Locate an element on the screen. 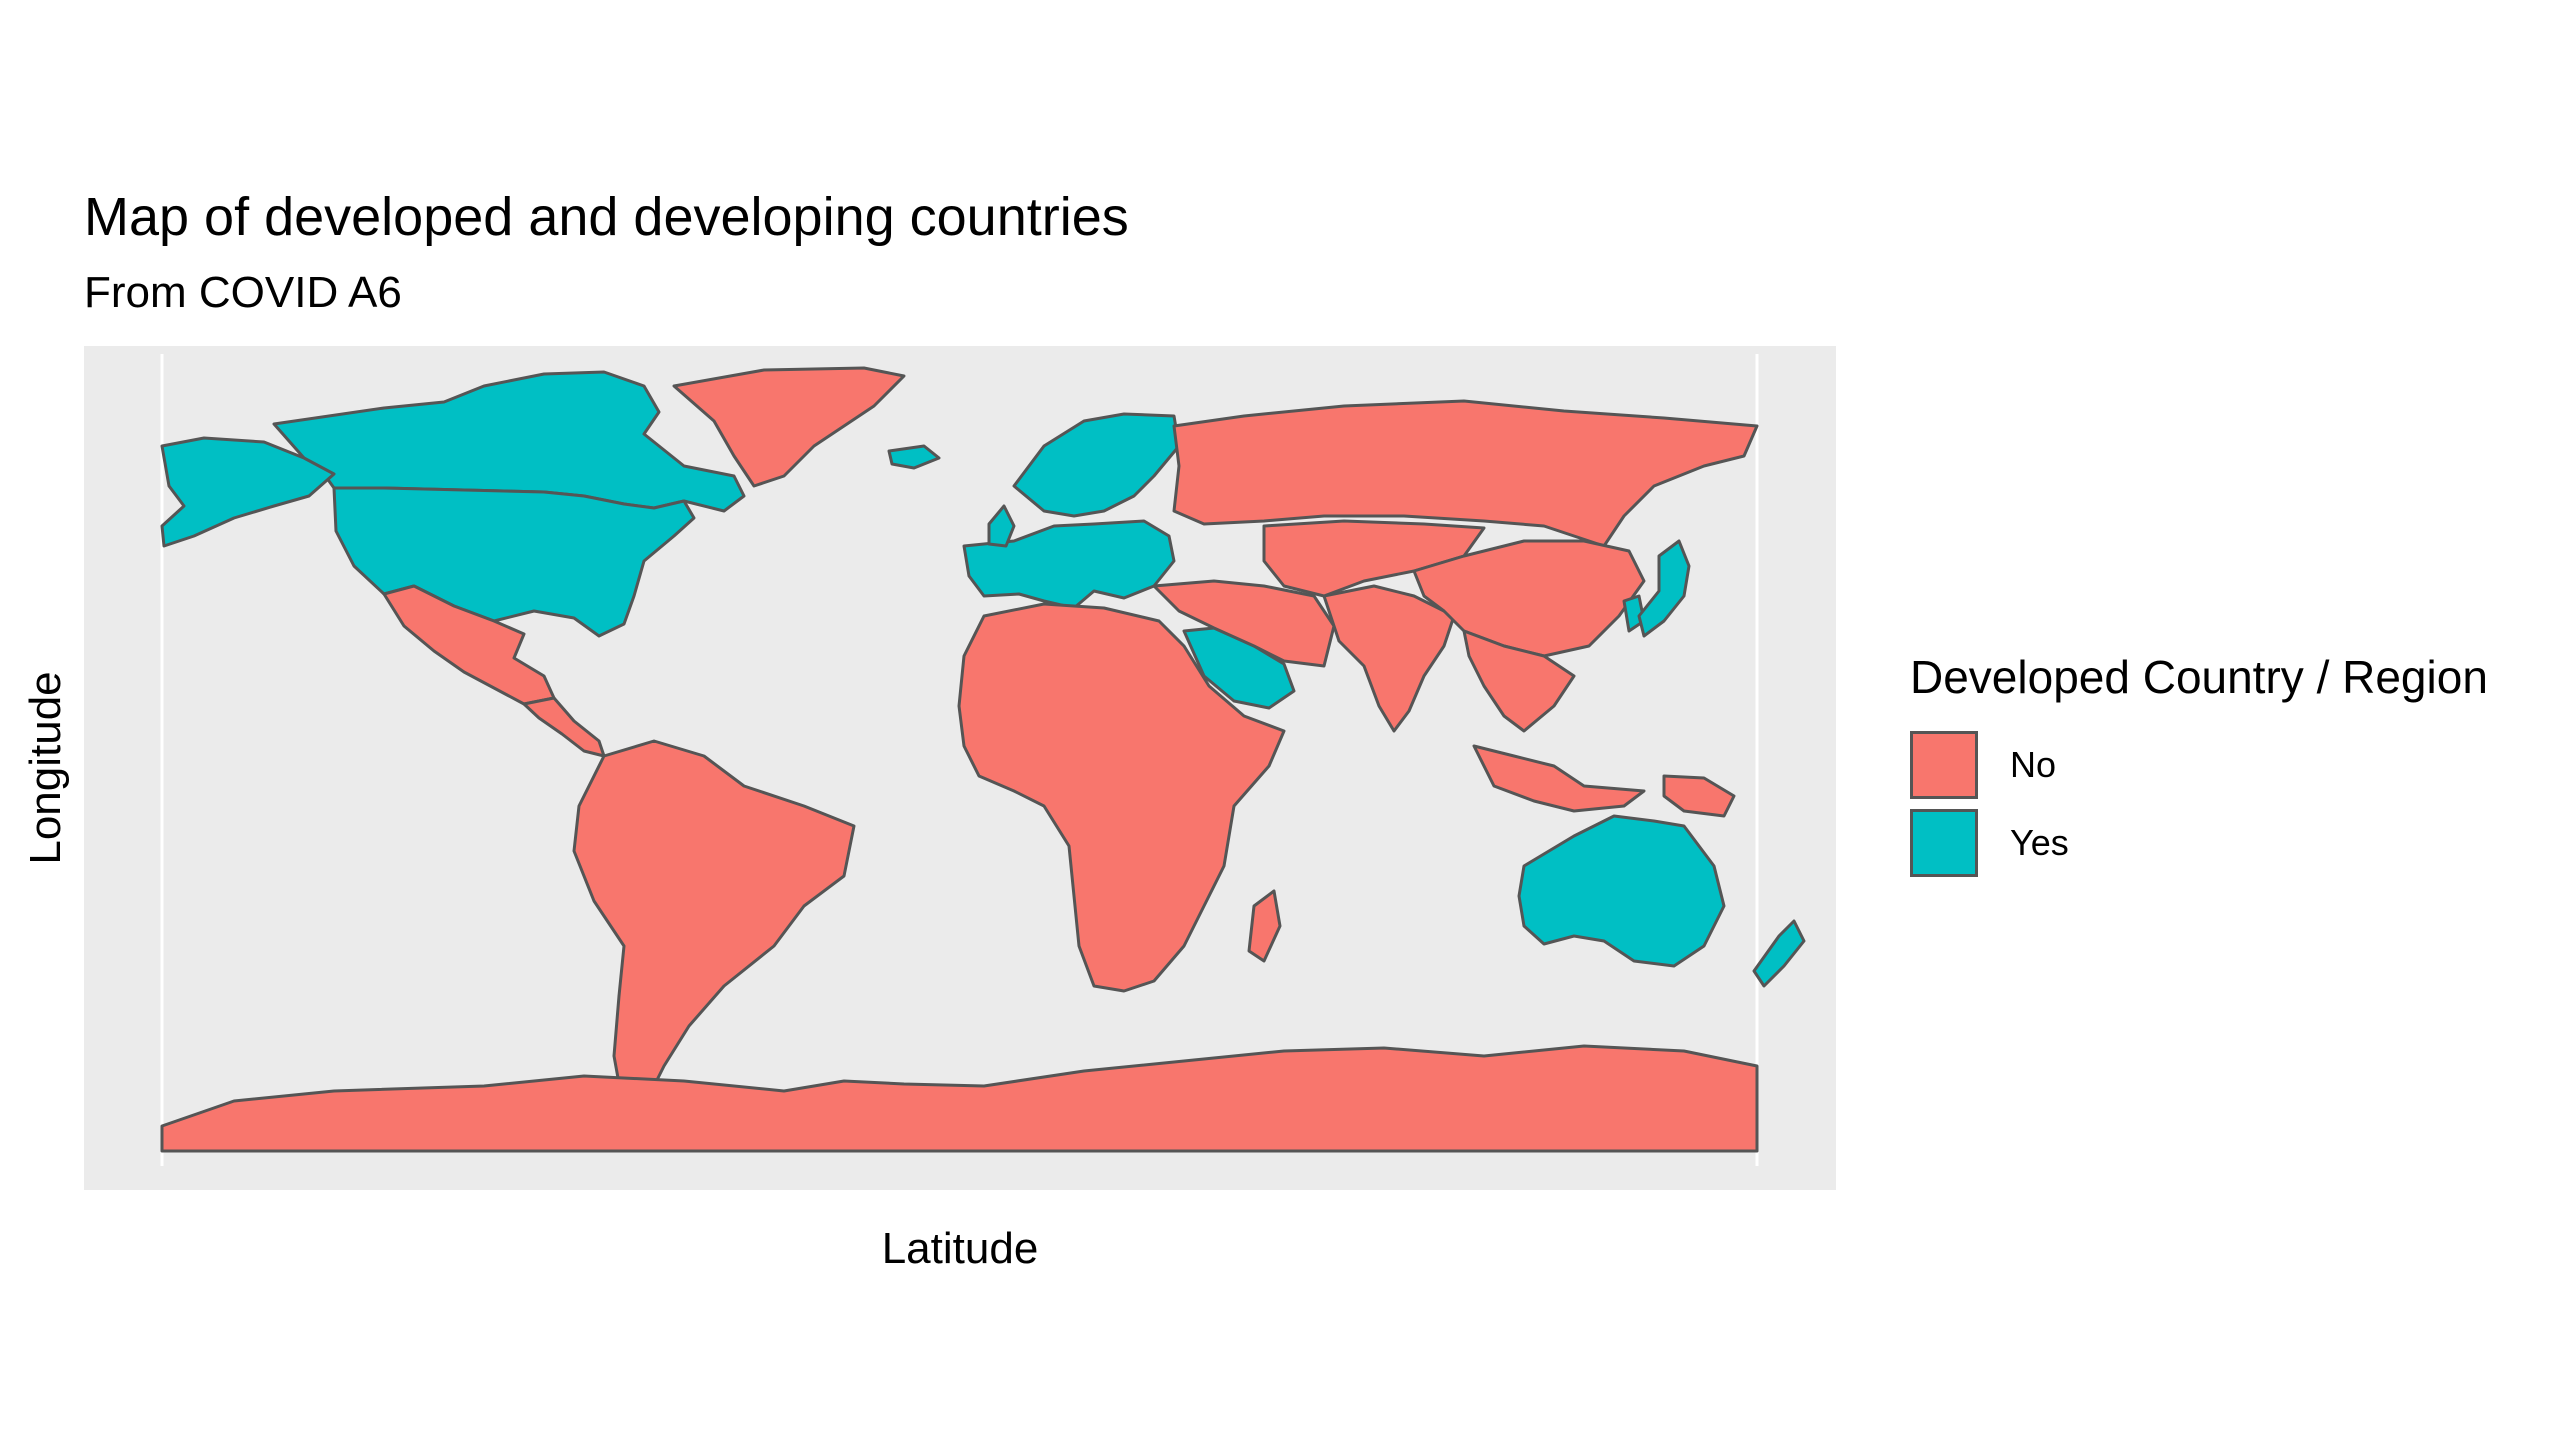 This screenshot has height=1440, width=2560. legend-entry-yes: Yes is located at coordinates (2199, 843).